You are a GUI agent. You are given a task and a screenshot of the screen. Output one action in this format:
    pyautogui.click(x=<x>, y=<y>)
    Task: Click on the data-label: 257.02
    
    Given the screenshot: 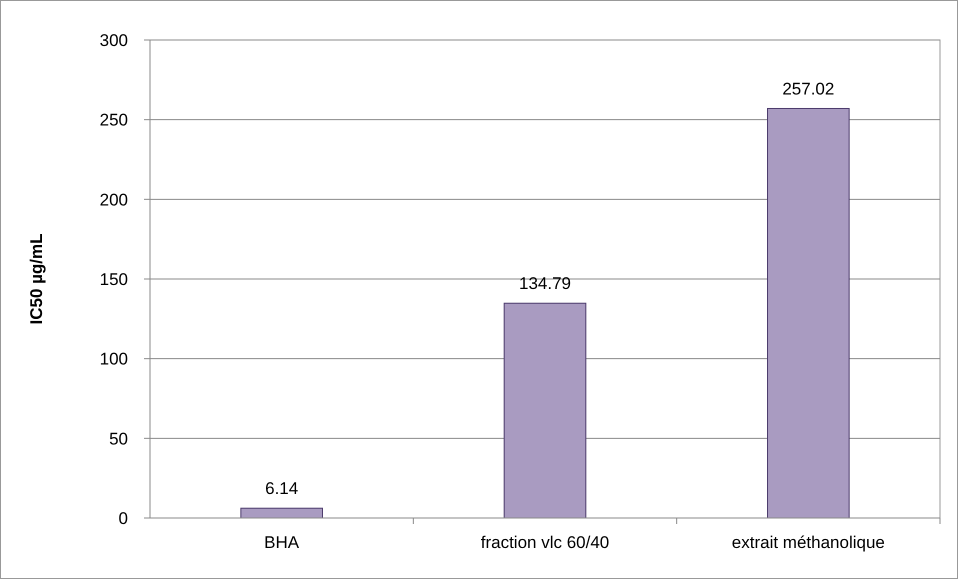 What is the action you would take?
    pyautogui.click(x=808, y=88)
    